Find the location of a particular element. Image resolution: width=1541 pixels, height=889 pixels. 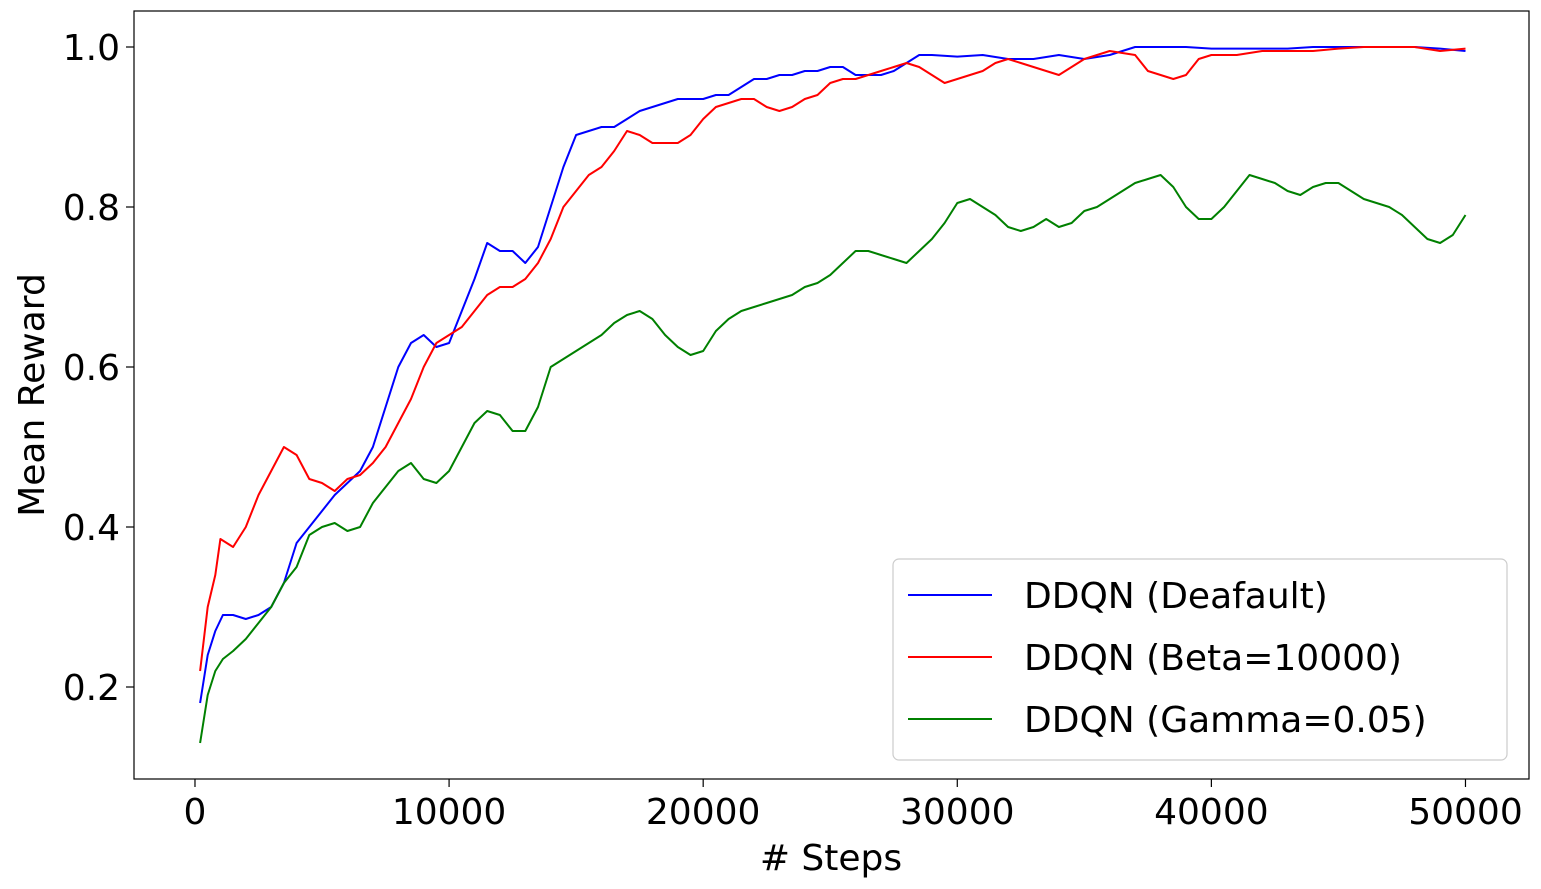

y-tick-label: 0.4 is located at coordinates (91, 528).